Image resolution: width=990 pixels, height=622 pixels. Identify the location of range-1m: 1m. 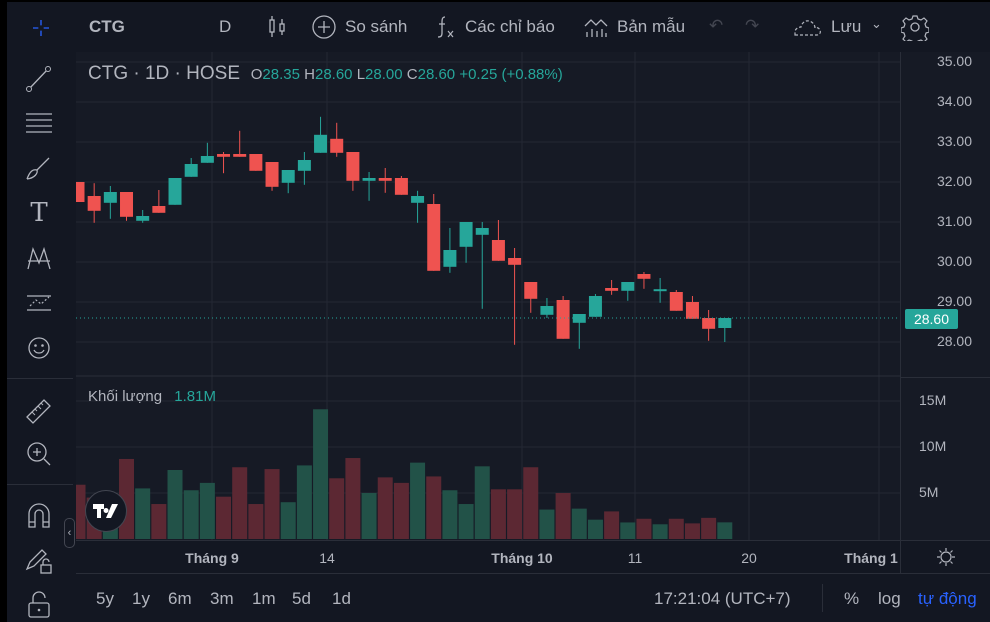
(264, 598).